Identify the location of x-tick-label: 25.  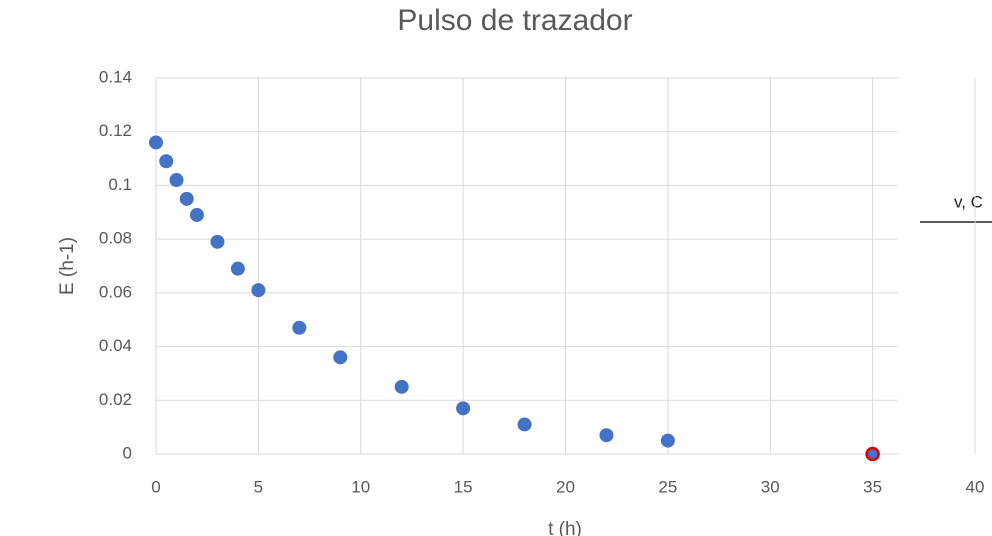
(667, 486).